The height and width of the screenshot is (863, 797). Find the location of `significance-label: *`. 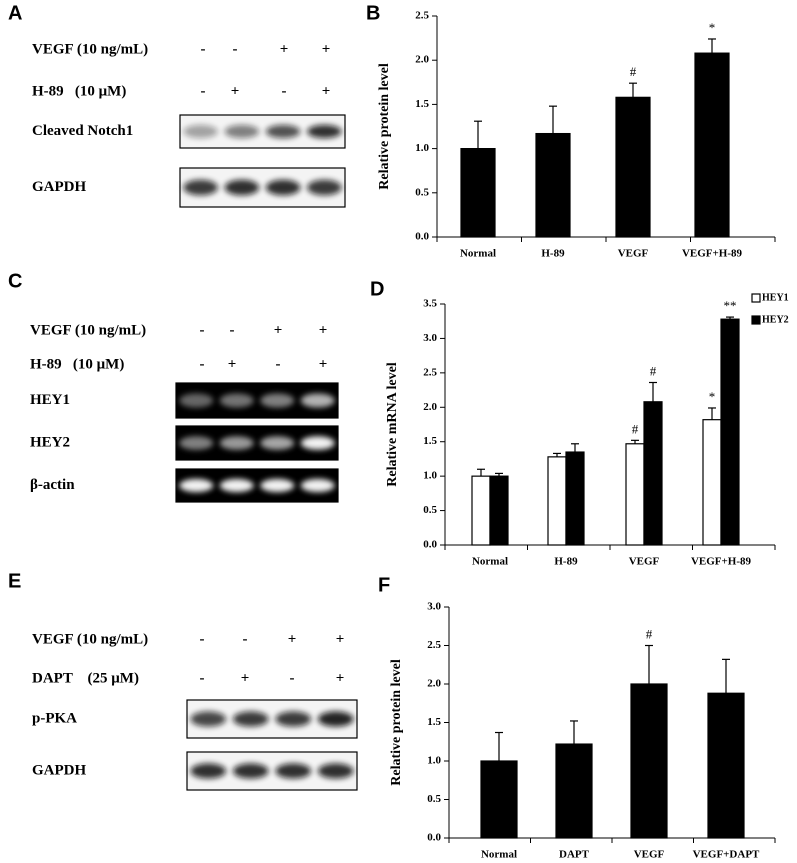

significance-label: * is located at coordinates (712, 27).